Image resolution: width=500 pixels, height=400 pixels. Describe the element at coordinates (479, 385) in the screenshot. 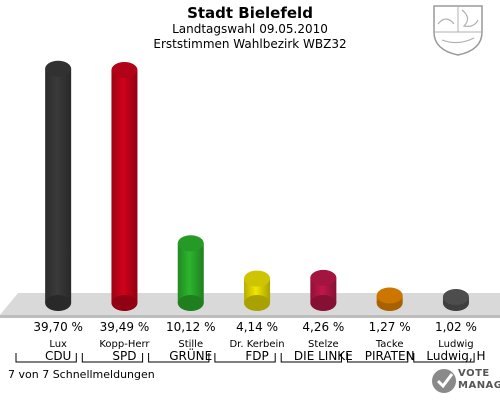

I see `brand-line2: MANAGER` at that location.